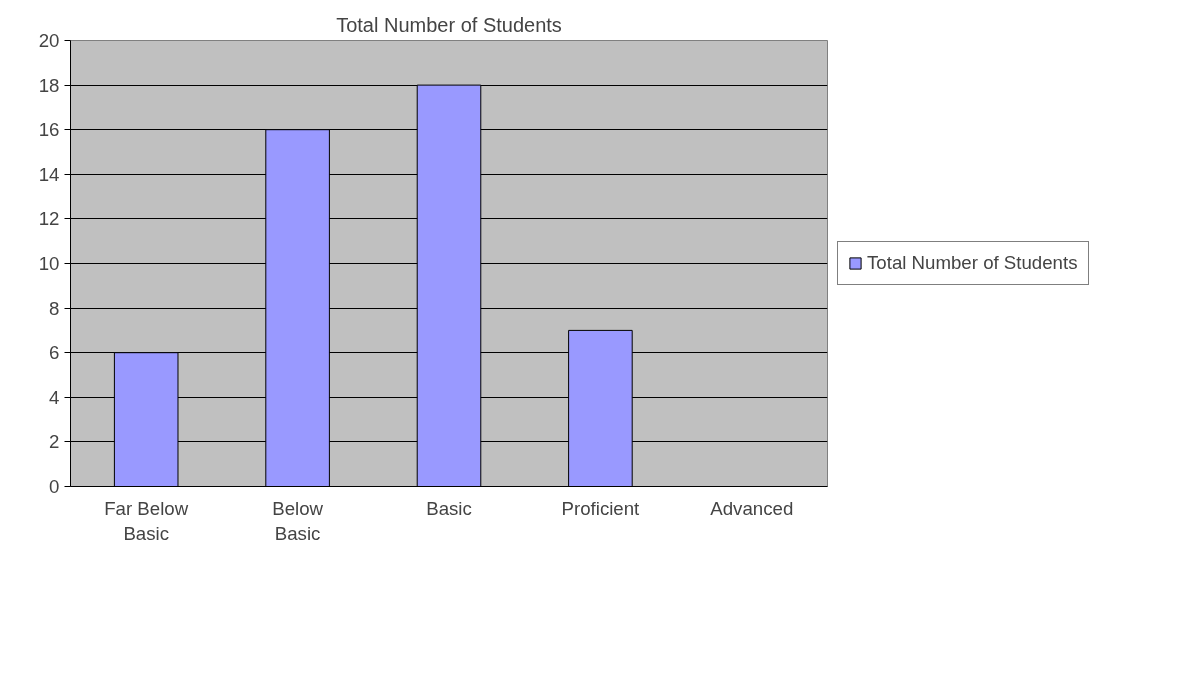  I want to click on y-tick-label: 6, so click(54, 353).